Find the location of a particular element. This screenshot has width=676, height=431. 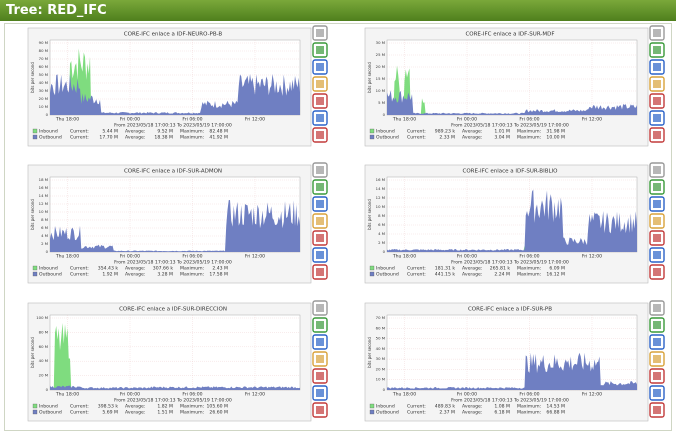

legend-value: 66.88 M is located at coordinates (555, 413).